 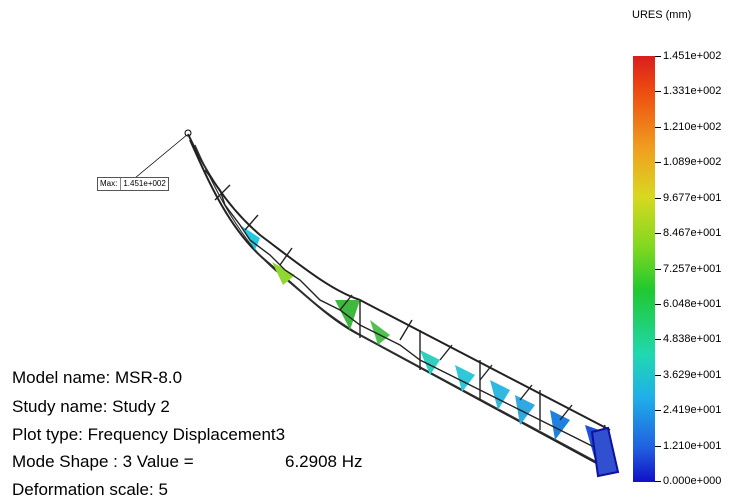 I want to click on deformation-scale-text: Deformation scale: 5, so click(x=90, y=489).